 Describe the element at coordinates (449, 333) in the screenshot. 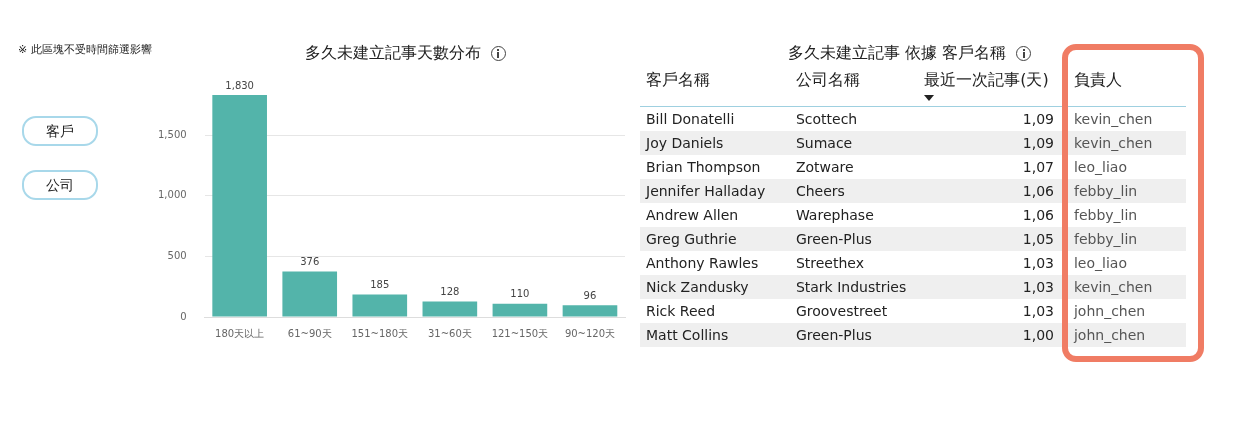

I see `x-tick-label: 31~60天` at that location.